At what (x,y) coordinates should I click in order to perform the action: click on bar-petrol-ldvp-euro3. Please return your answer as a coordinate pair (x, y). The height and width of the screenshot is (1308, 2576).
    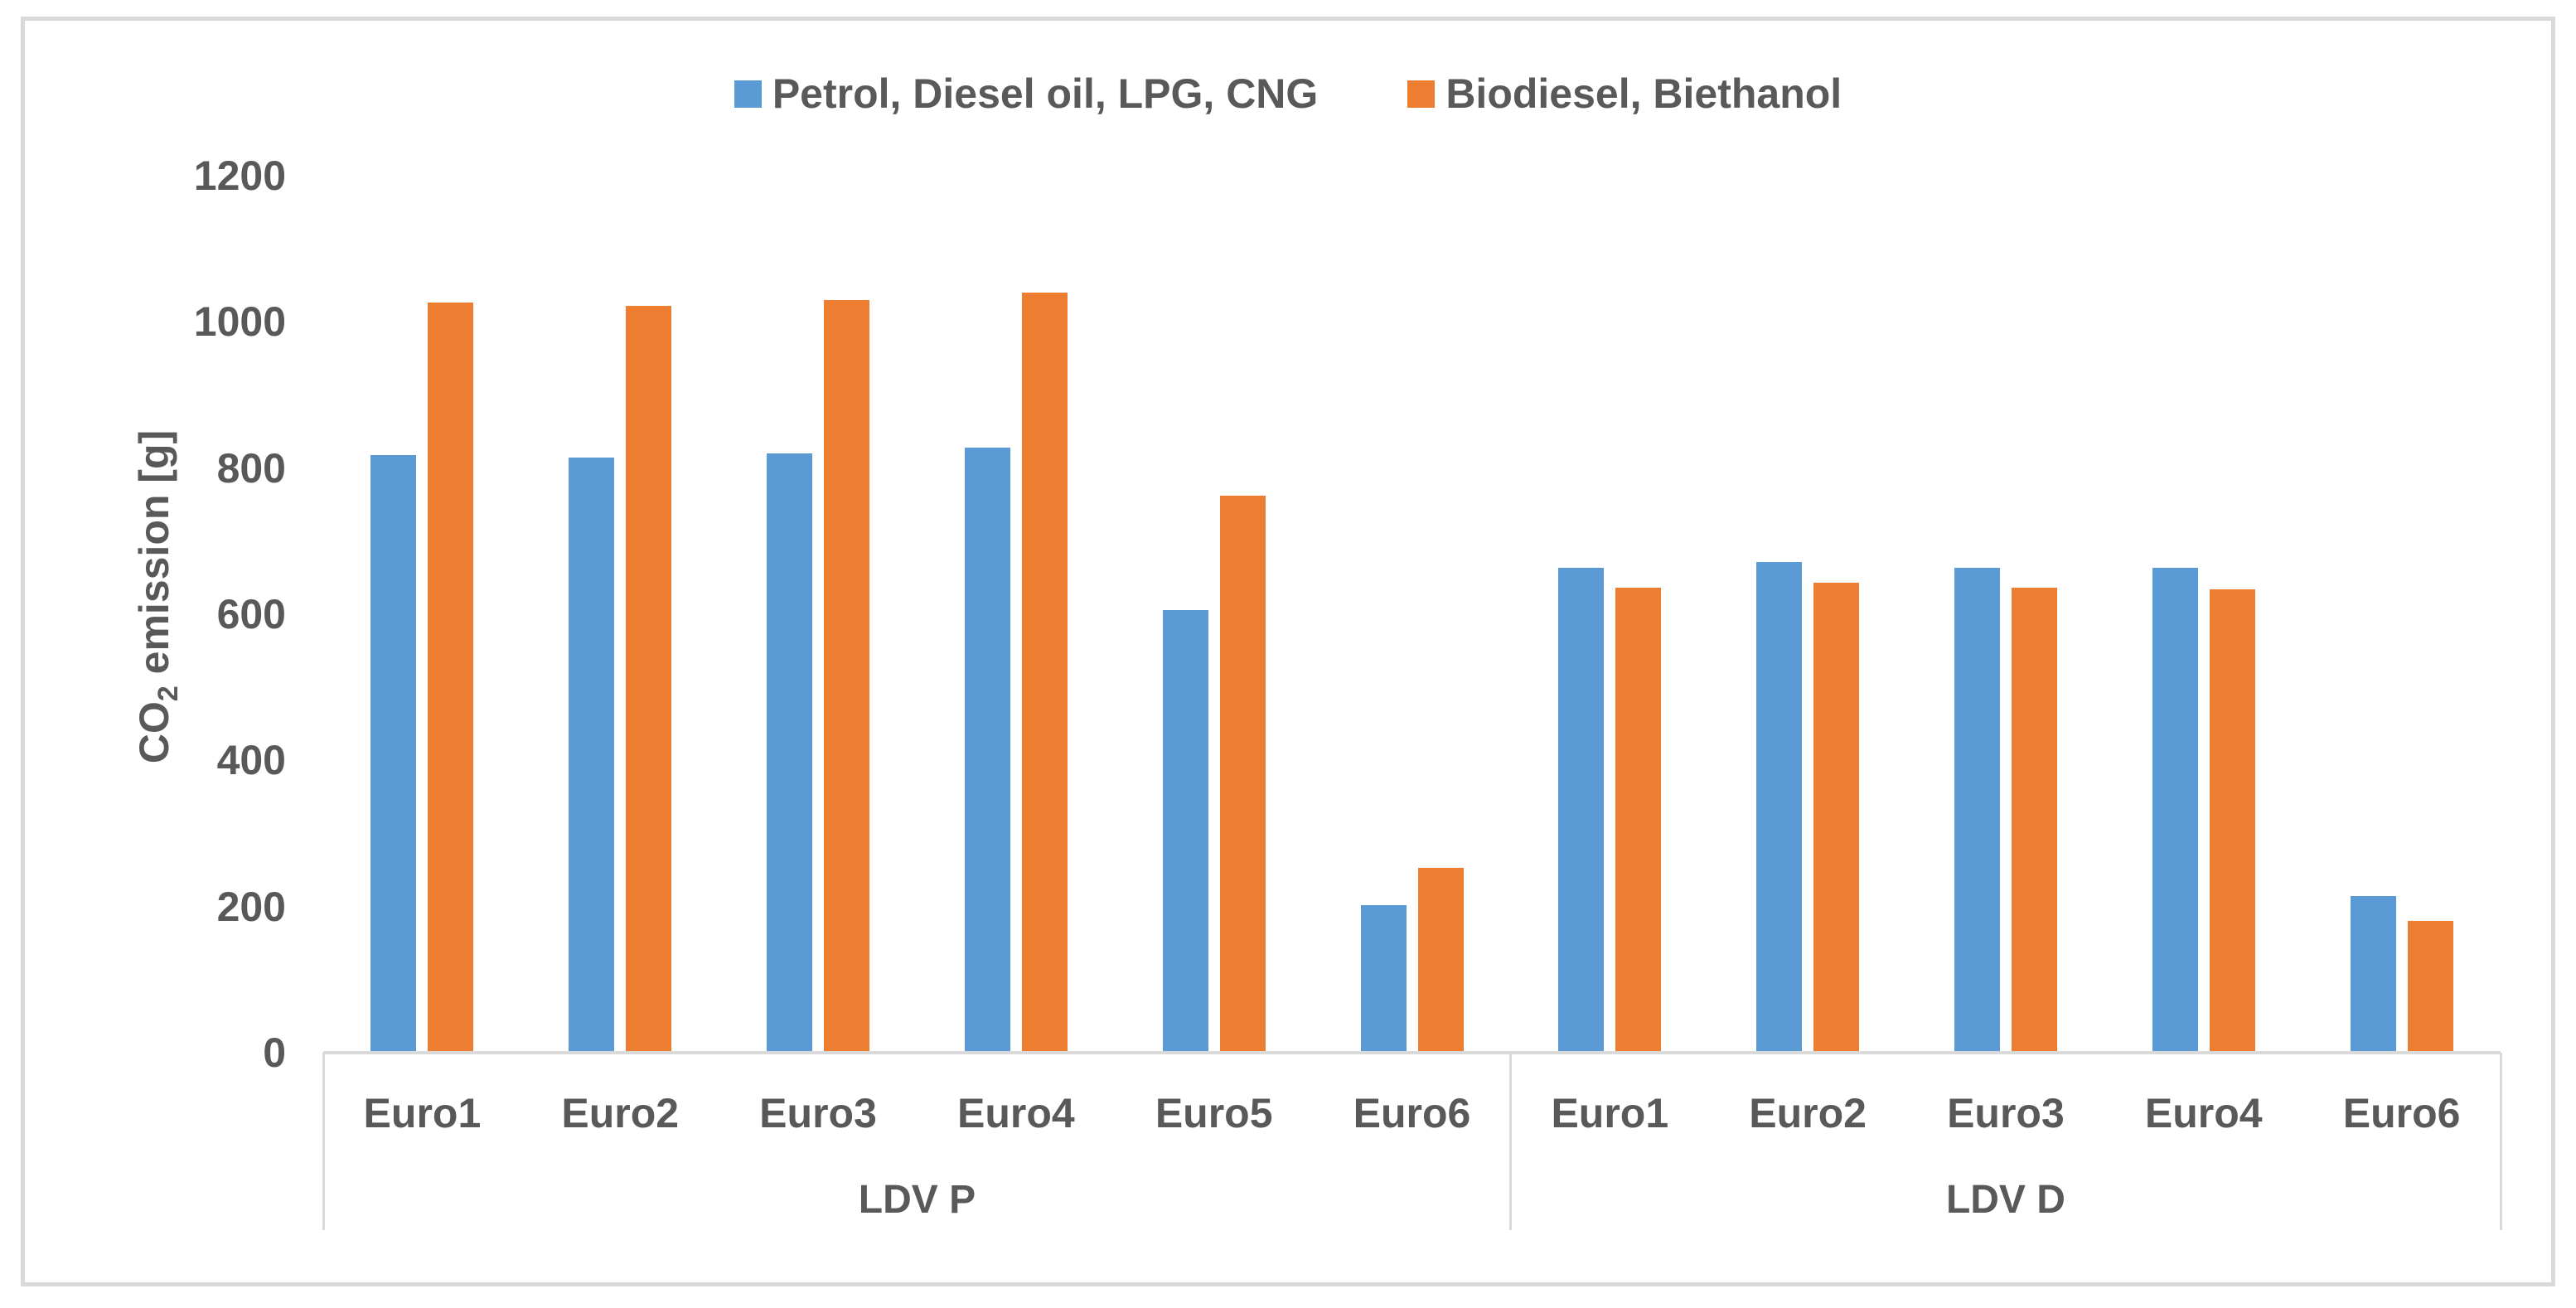
    Looking at the image, I should click on (790, 753).